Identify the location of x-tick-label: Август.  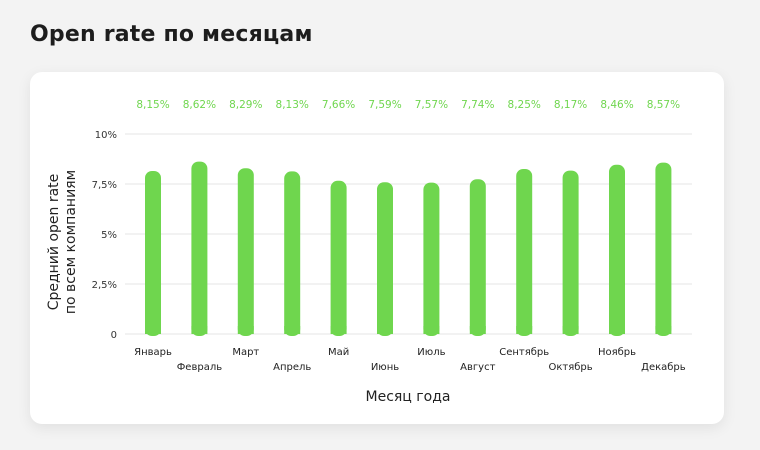
(477, 367).